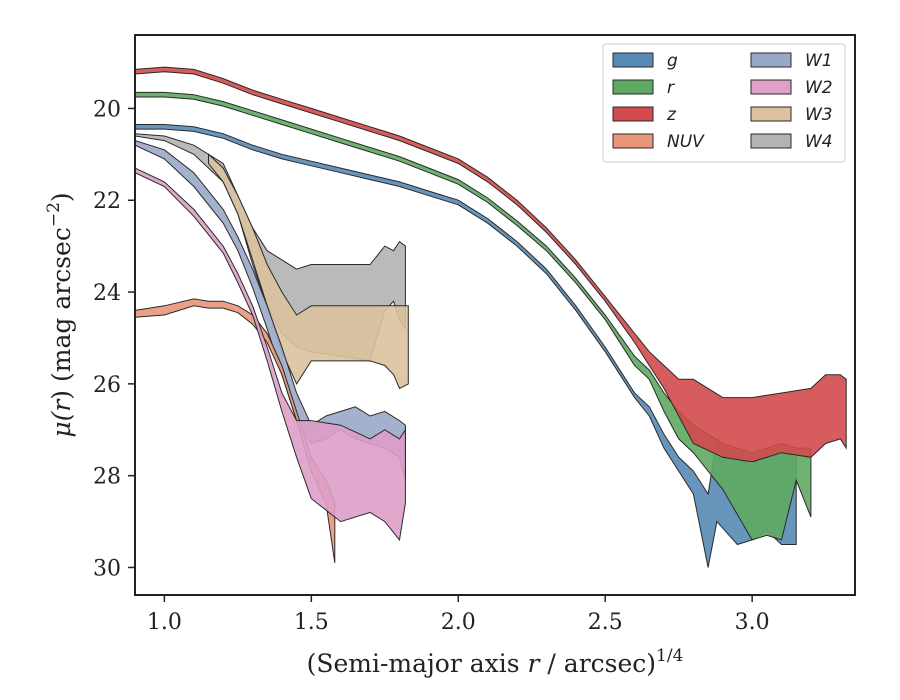  Describe the element at coordinates (672, 61) in the screenshot. I see `legend-label-g: g` at that location.